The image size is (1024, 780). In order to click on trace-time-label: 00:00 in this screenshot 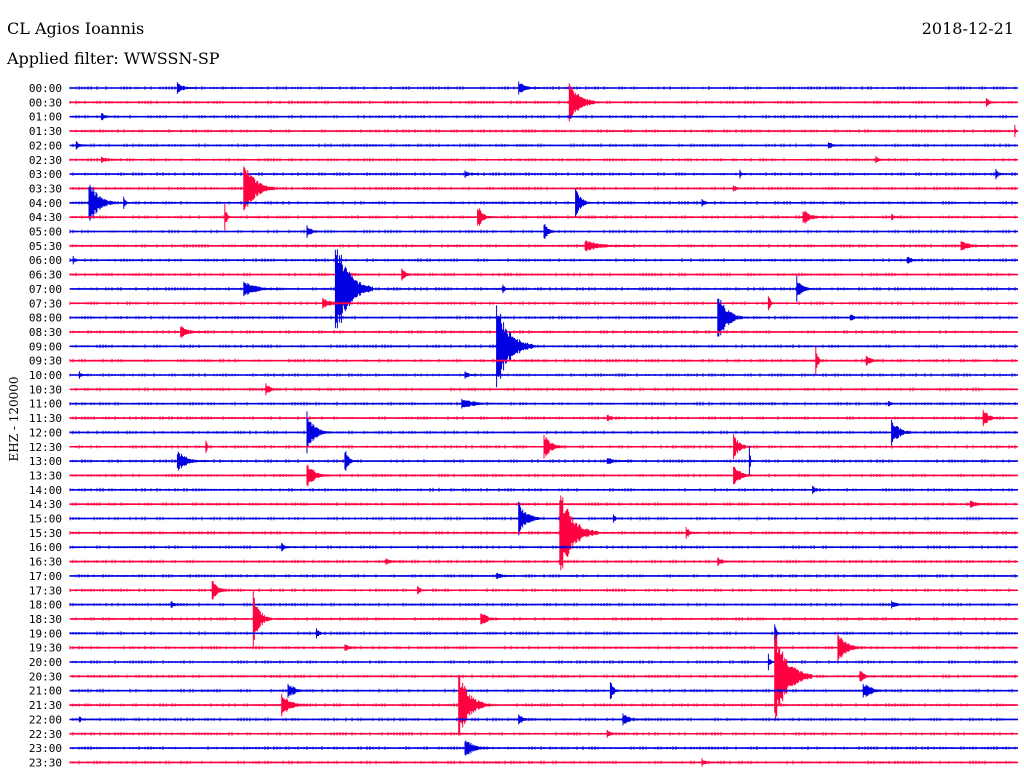, I will do `click(45, 88)`.